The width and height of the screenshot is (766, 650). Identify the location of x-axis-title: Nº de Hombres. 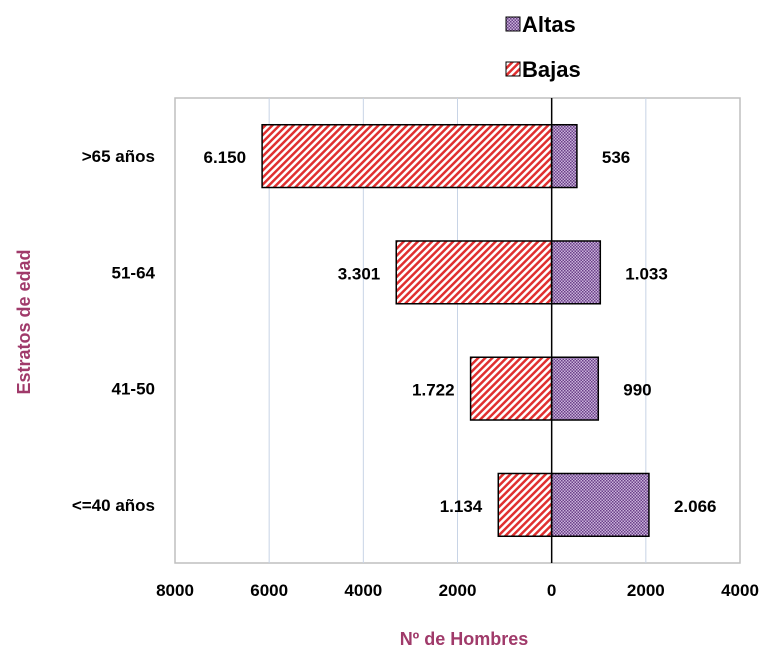
(464, 639).